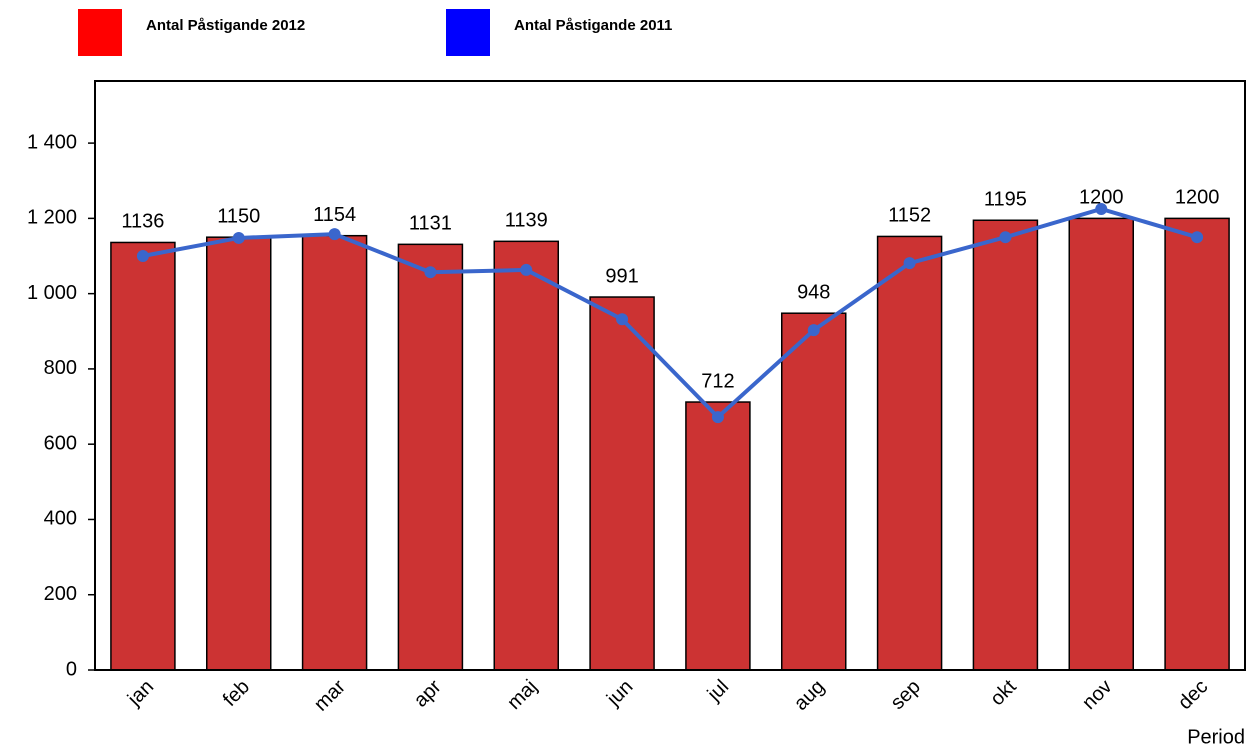  Describe the element at coordinates (717, 381) in the screenshot. I see `data-label: 712` at that location.